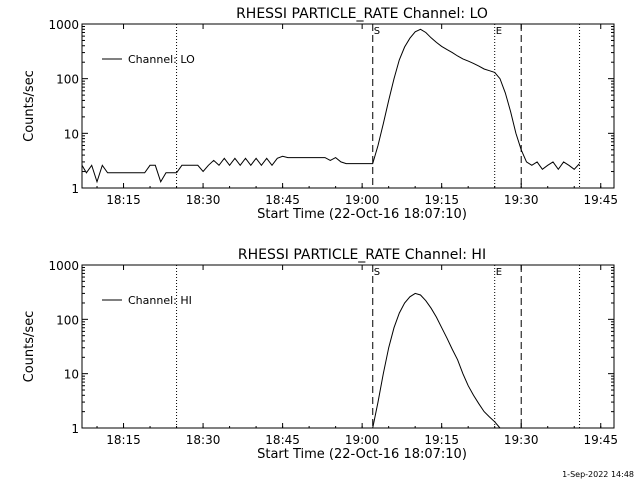  What do you see at coordinates (161, 59) in the screenshot?
I see `legend-label: Channel: LO` at bounding box center [161, 59].